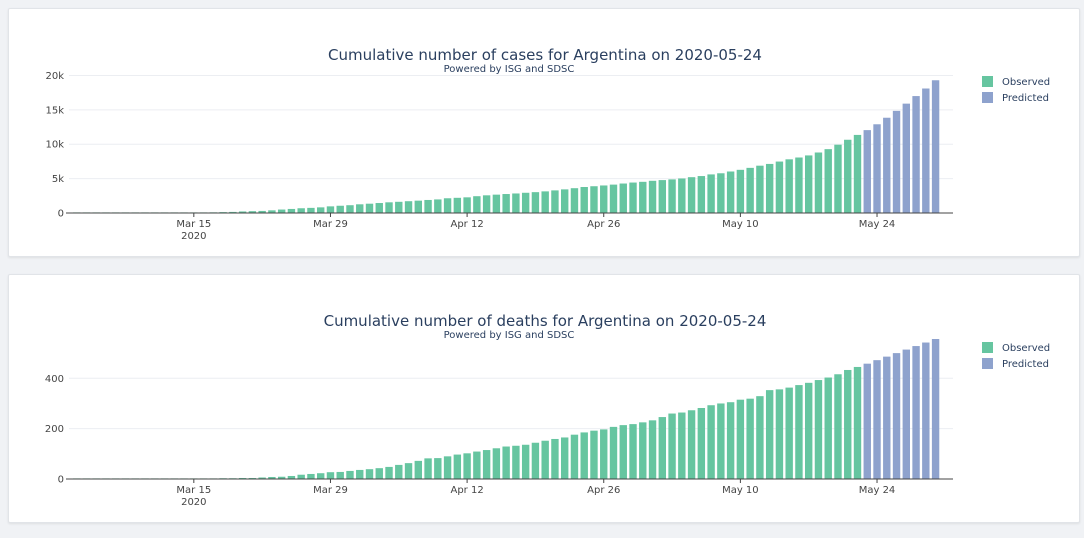 The image size is (1084, 538). I want to click on legend-predicted-label: Predicted, so click(1025, 364).